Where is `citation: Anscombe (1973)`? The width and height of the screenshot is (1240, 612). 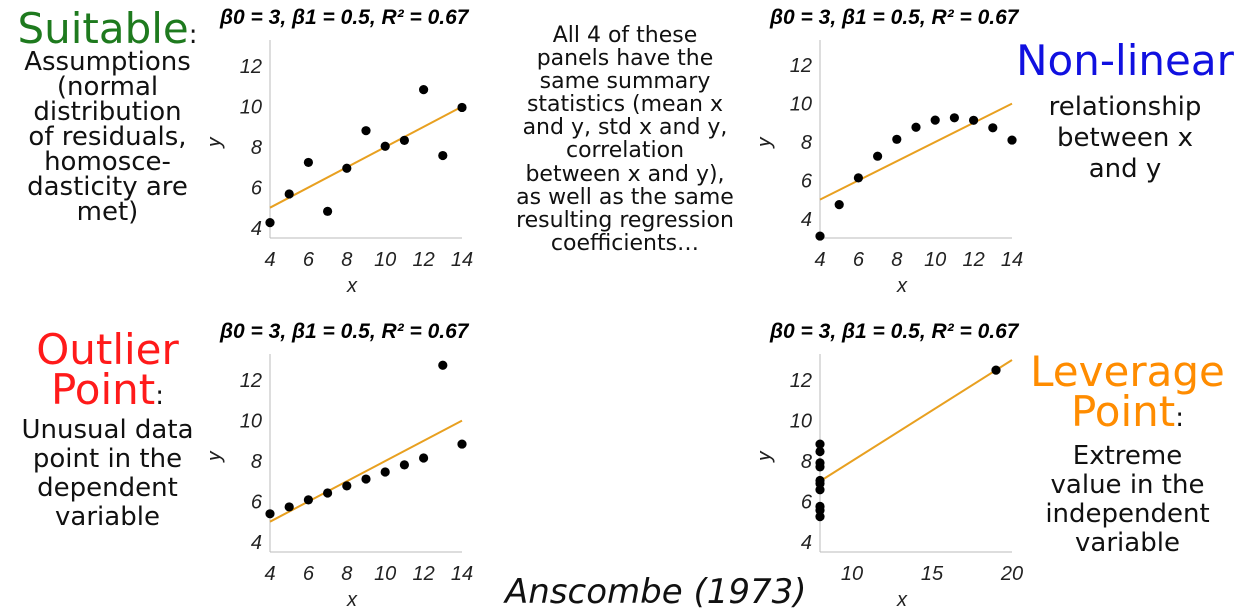
citation: Anscombe (1973) is located at coordinates (656, 592).